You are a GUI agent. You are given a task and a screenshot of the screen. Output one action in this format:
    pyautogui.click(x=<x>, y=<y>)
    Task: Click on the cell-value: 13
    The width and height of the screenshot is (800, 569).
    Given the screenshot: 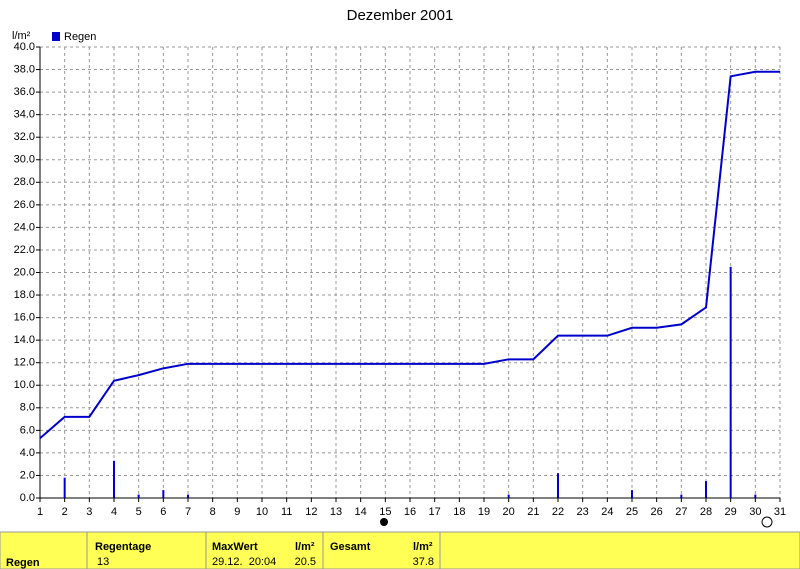 What is the action you would take?
    pyautogui.click(x=103, y=562)
    